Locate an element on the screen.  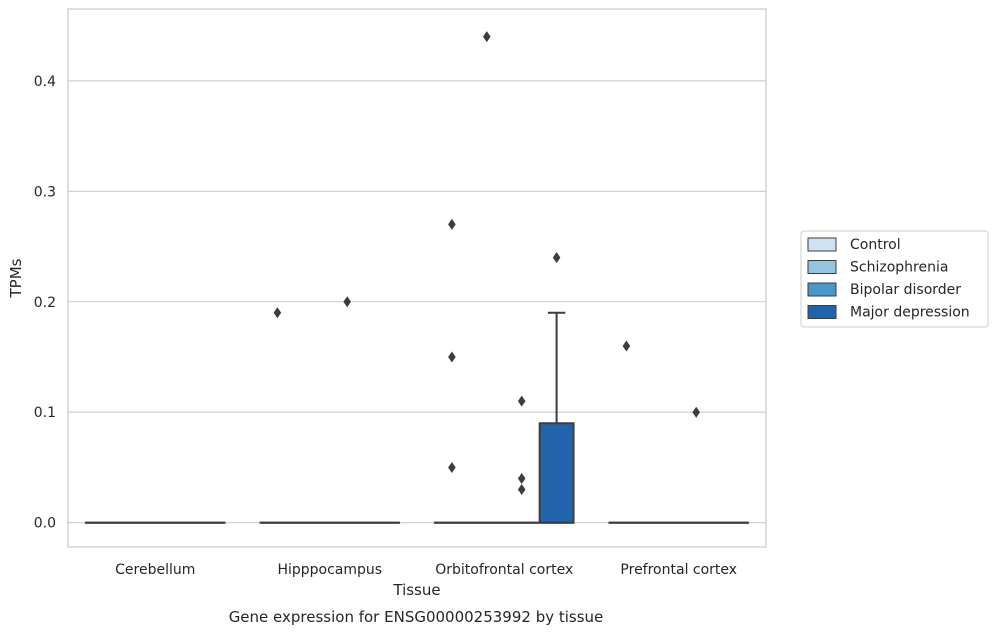
box is located at coordinates (556, 473).